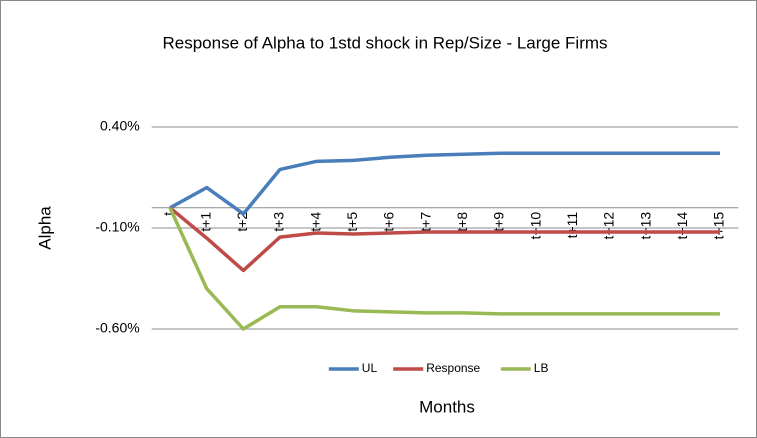 The width and height of the screenshot is (757, 438). Describe the element at coordinates (572, 225) in the screenshot. I see `x-tick-label: t+11` at that location.